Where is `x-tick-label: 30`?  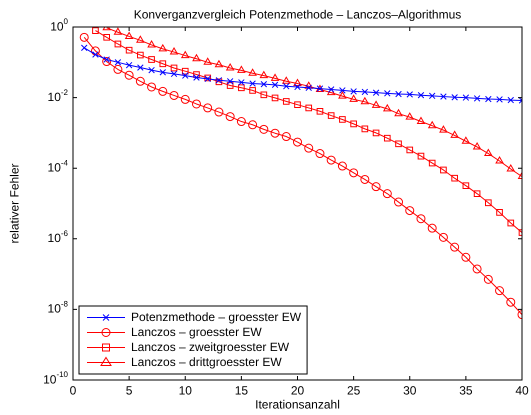
x-tick-label: 30 is located at coordinates (410, 390).